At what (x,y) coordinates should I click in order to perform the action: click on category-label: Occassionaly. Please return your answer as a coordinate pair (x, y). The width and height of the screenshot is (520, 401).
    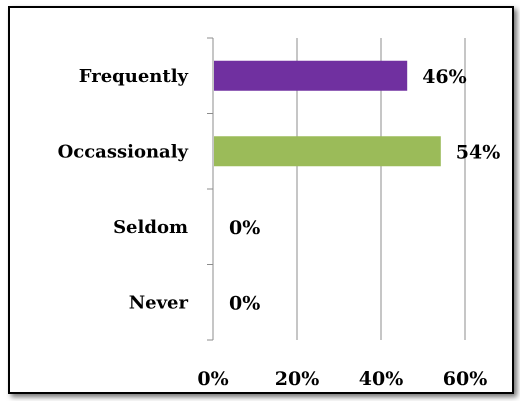
    Looking at the image, I should click on (123, 151).